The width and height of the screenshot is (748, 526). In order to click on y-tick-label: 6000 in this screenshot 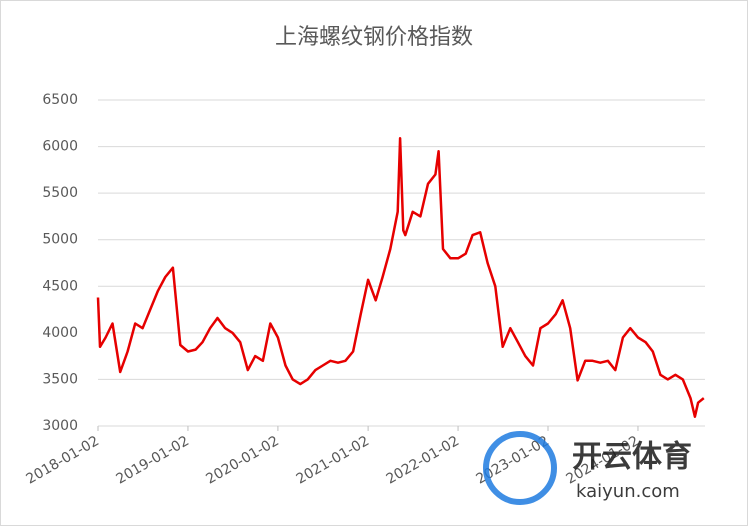, I will do `click(60, 147)`.